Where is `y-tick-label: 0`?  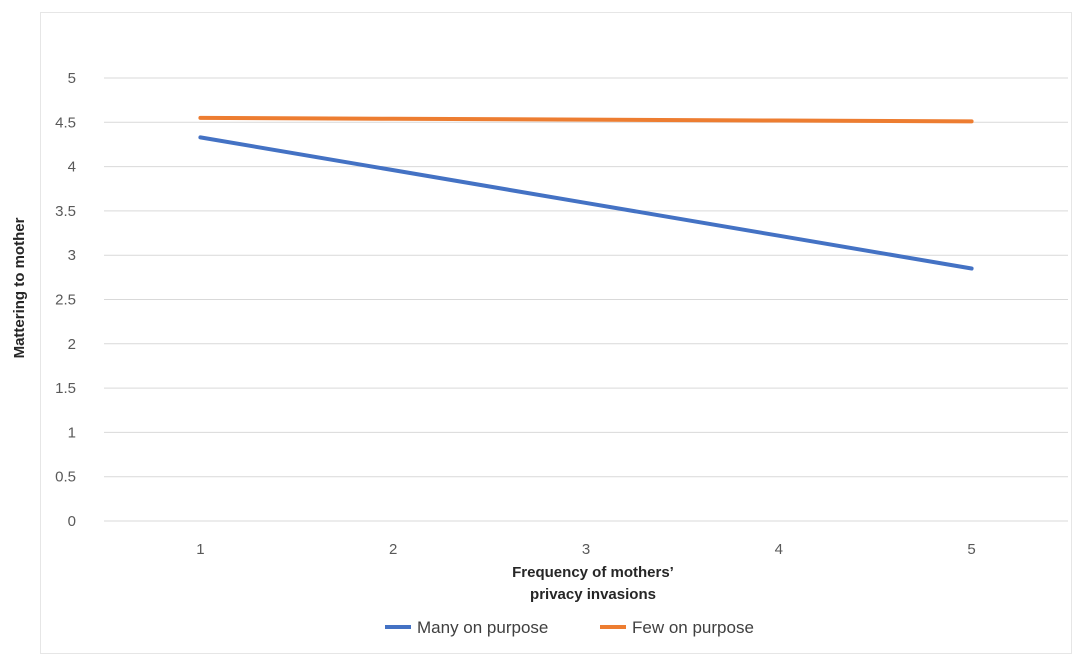 y-tick-label: 0 is located at coordinates (72, 521).